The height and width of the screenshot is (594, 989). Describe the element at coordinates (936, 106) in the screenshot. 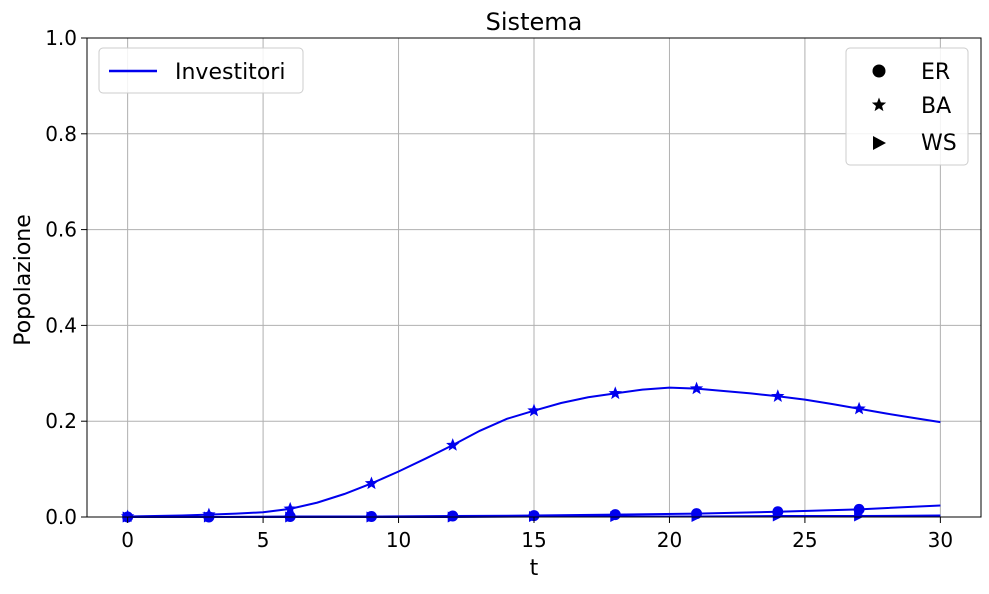

I see `legend-label-ba: BA` at that location.